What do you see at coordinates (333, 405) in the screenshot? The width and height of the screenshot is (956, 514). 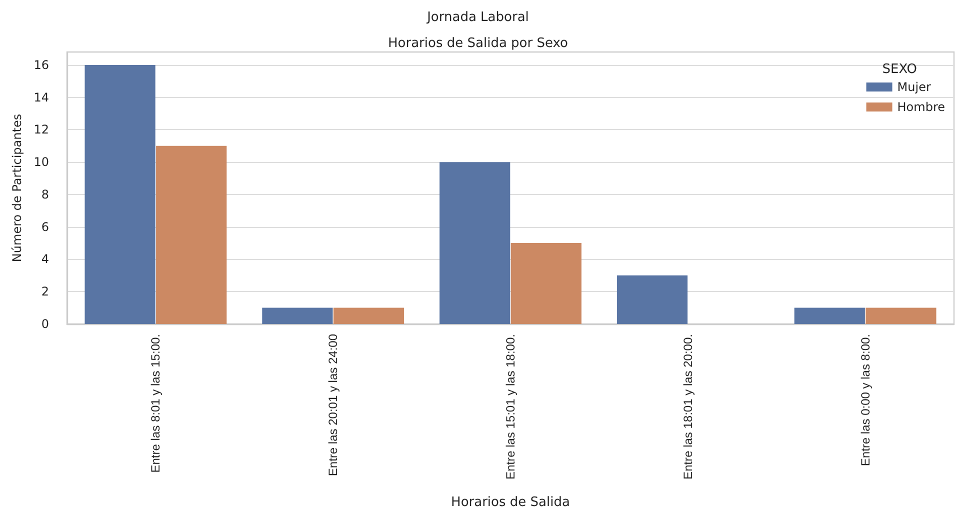 I see `x-tick-label: Entre las 20:01 y las 24:00` at bounding box center [333, 405].